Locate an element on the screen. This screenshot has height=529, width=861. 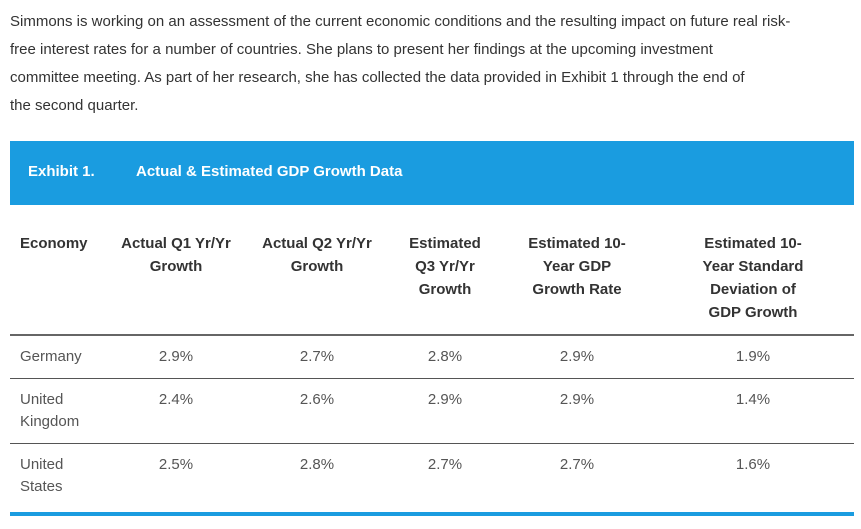
column-header-q3: Estimated Q3 Yr/Yr Growth is located at coordinates (445, 279).